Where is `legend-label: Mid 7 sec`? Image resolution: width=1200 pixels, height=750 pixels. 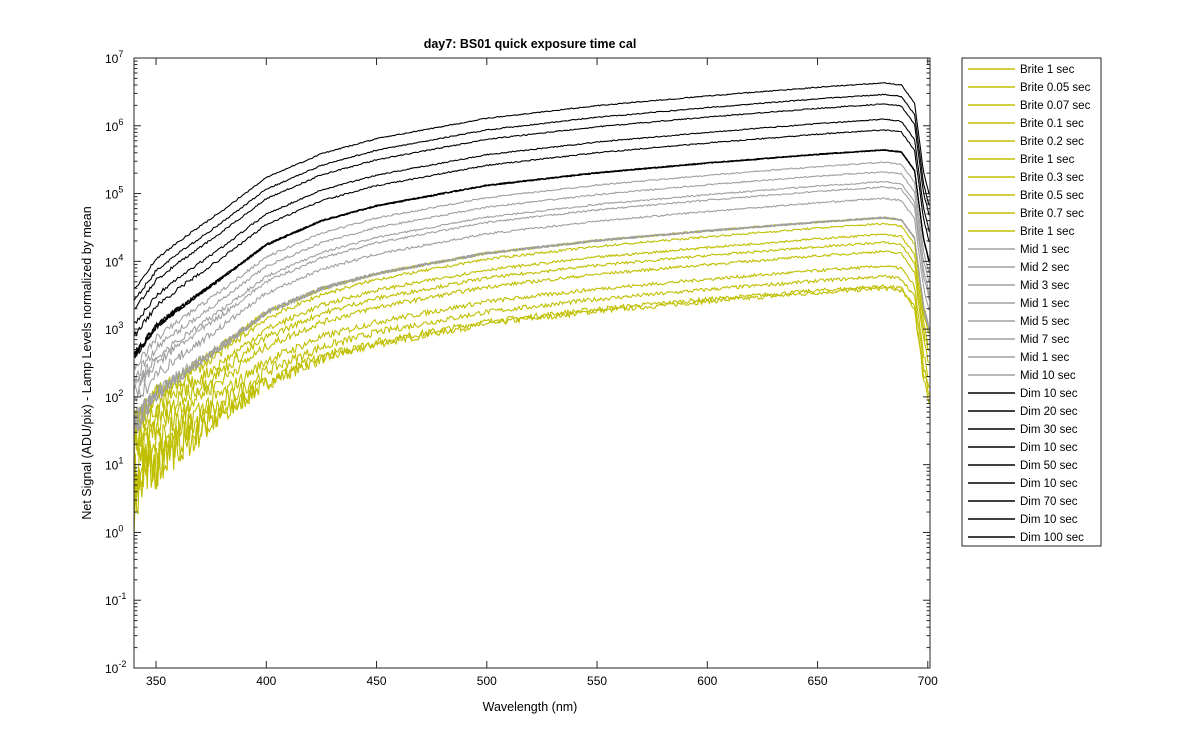 legend-label: Mid 7 sec is located at coordinates (1044, 340).